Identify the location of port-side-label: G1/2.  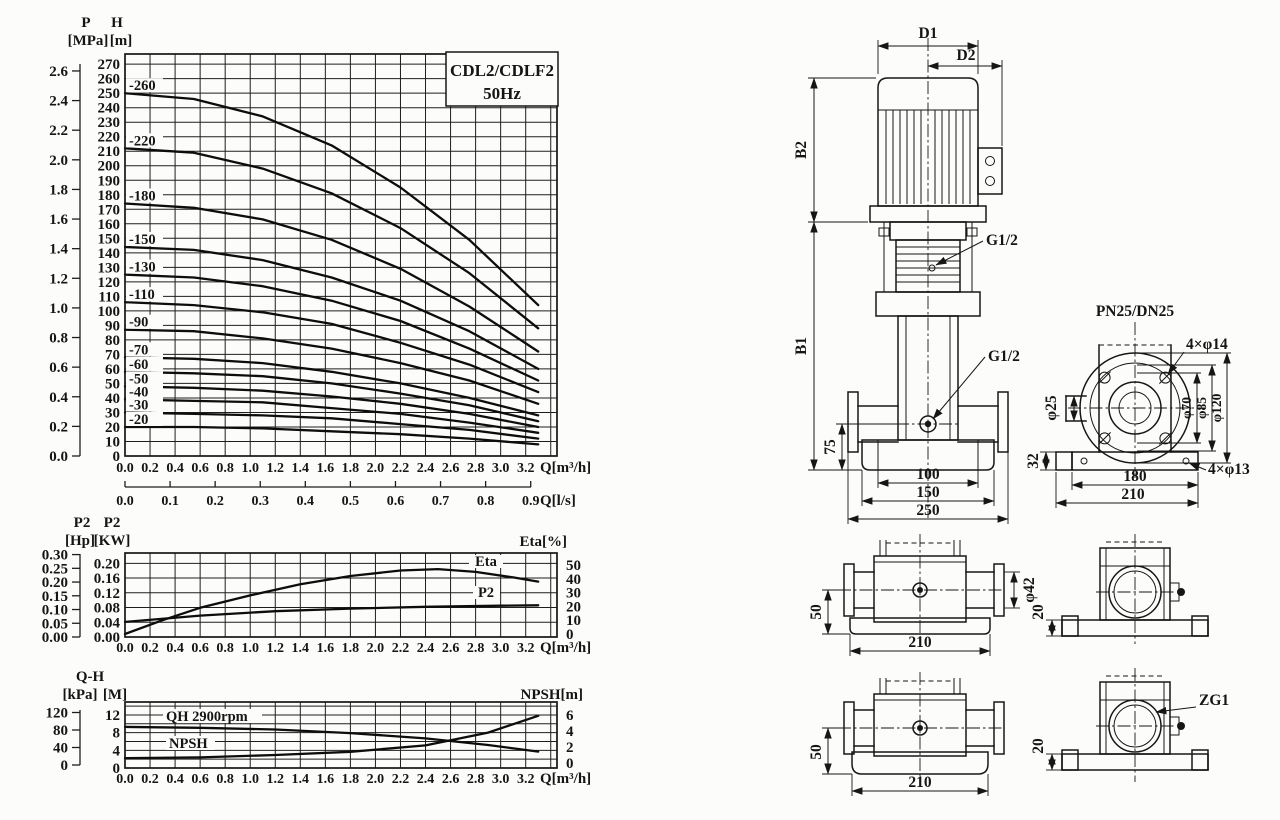
(1004, 356).